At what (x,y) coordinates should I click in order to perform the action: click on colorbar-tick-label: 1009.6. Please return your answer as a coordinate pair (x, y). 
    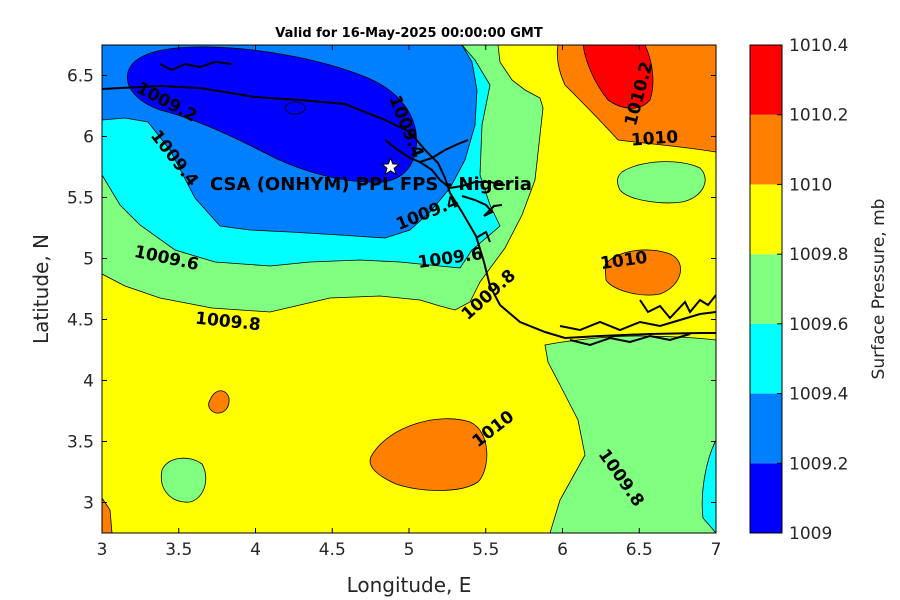
    Looking at the image, I should click on (818, 325).